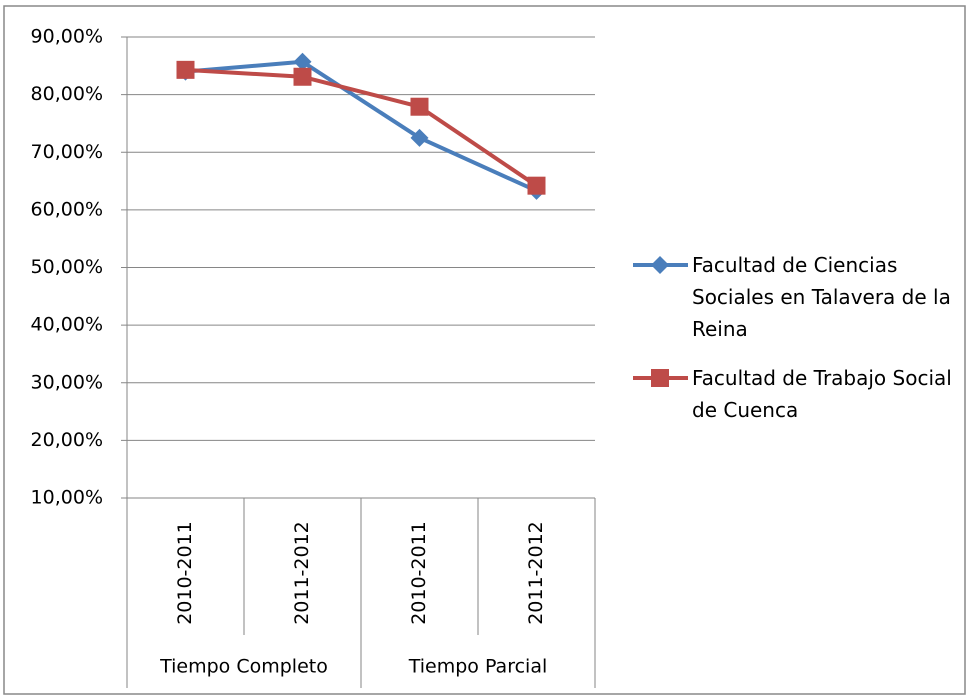  I want to click on y-tick-label: 80,00%, so click(67, 94).